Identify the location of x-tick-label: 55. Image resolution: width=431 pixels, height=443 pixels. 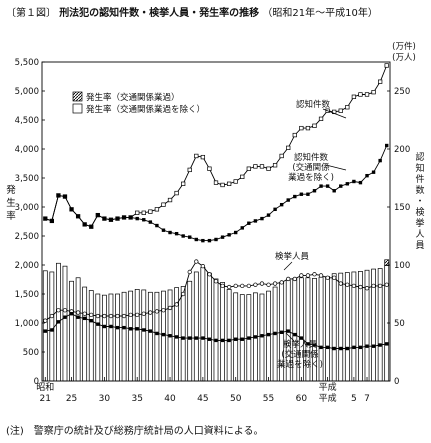
(268, 399).